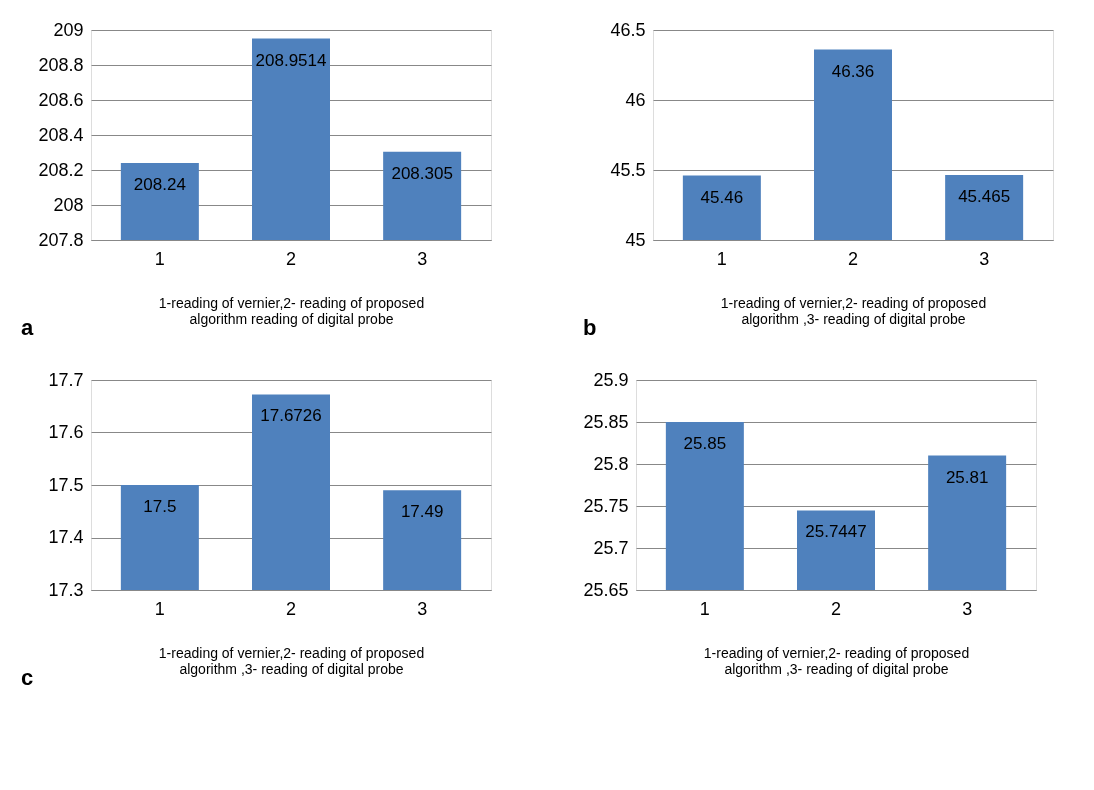  What do you see at coordinates (722, 197) in the screenshot?
I see `data-label: 45.46` at bounding box center [722, 197].